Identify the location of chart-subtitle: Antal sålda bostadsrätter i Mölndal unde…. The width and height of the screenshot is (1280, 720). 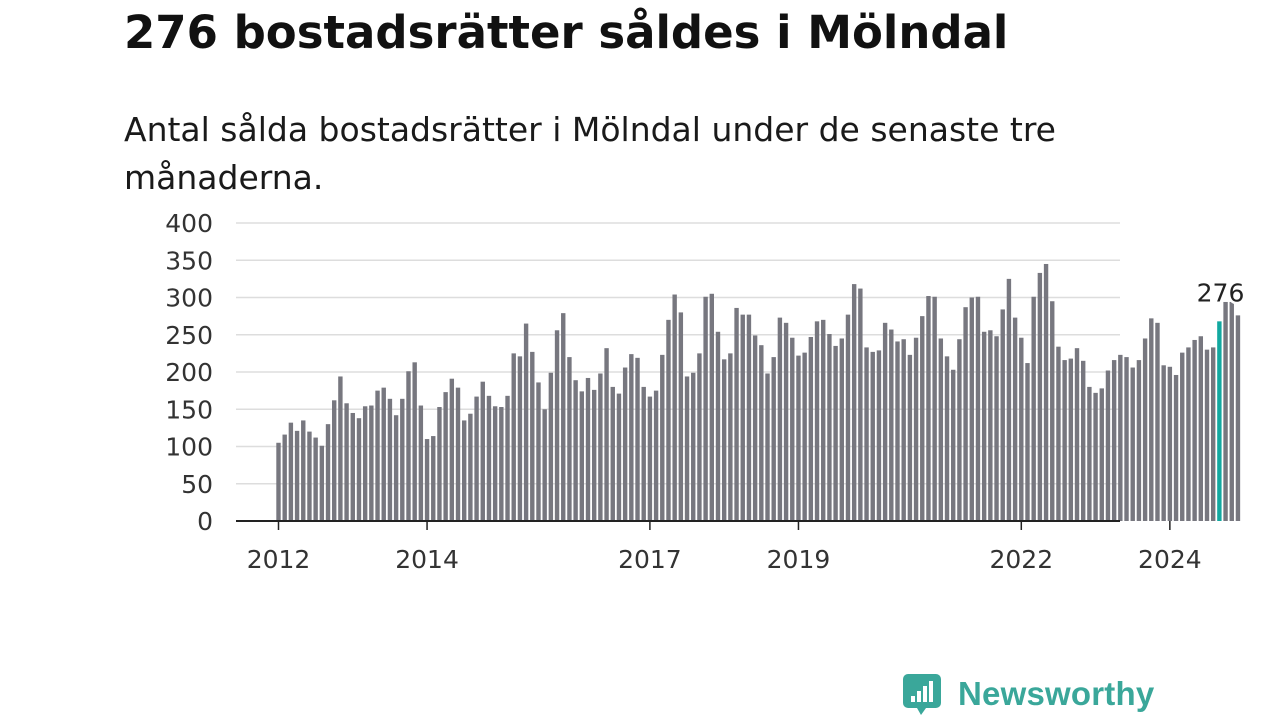
(590, 153).